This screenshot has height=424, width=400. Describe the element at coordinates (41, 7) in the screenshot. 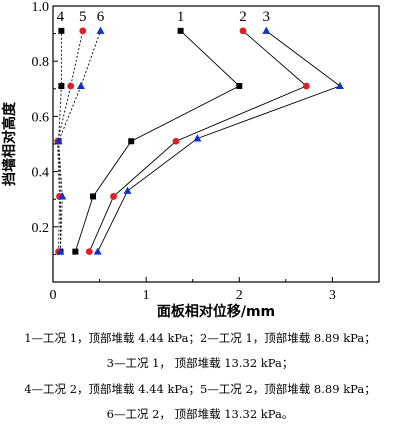

I see `y-tick-label: 1.0` at that location.